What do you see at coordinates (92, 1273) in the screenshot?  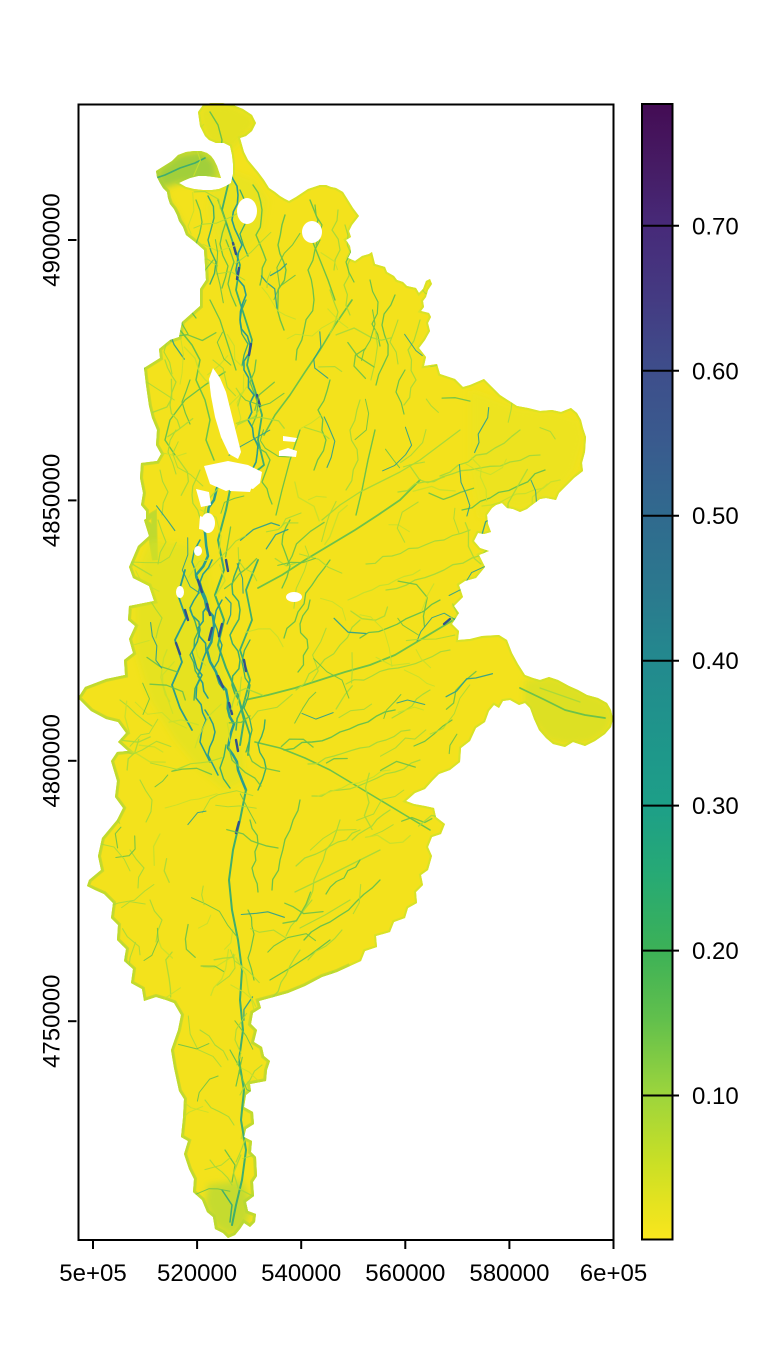 I see `svg-text: 5e+05` at bounding box center [92, 1273].